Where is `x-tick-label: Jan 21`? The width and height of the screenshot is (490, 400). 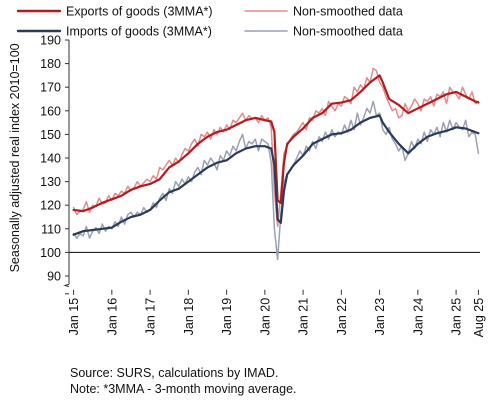 x-tick-label: Jan 21 is located at coordinates (304, 317).